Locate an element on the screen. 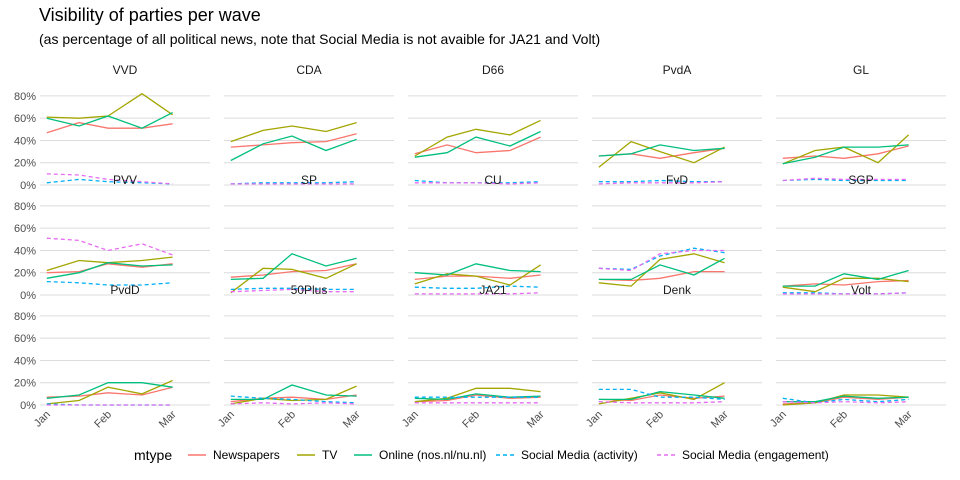 This screenshot has height=480, width=960. panel-title-denk: Denk is located at coordinates (677, 290).